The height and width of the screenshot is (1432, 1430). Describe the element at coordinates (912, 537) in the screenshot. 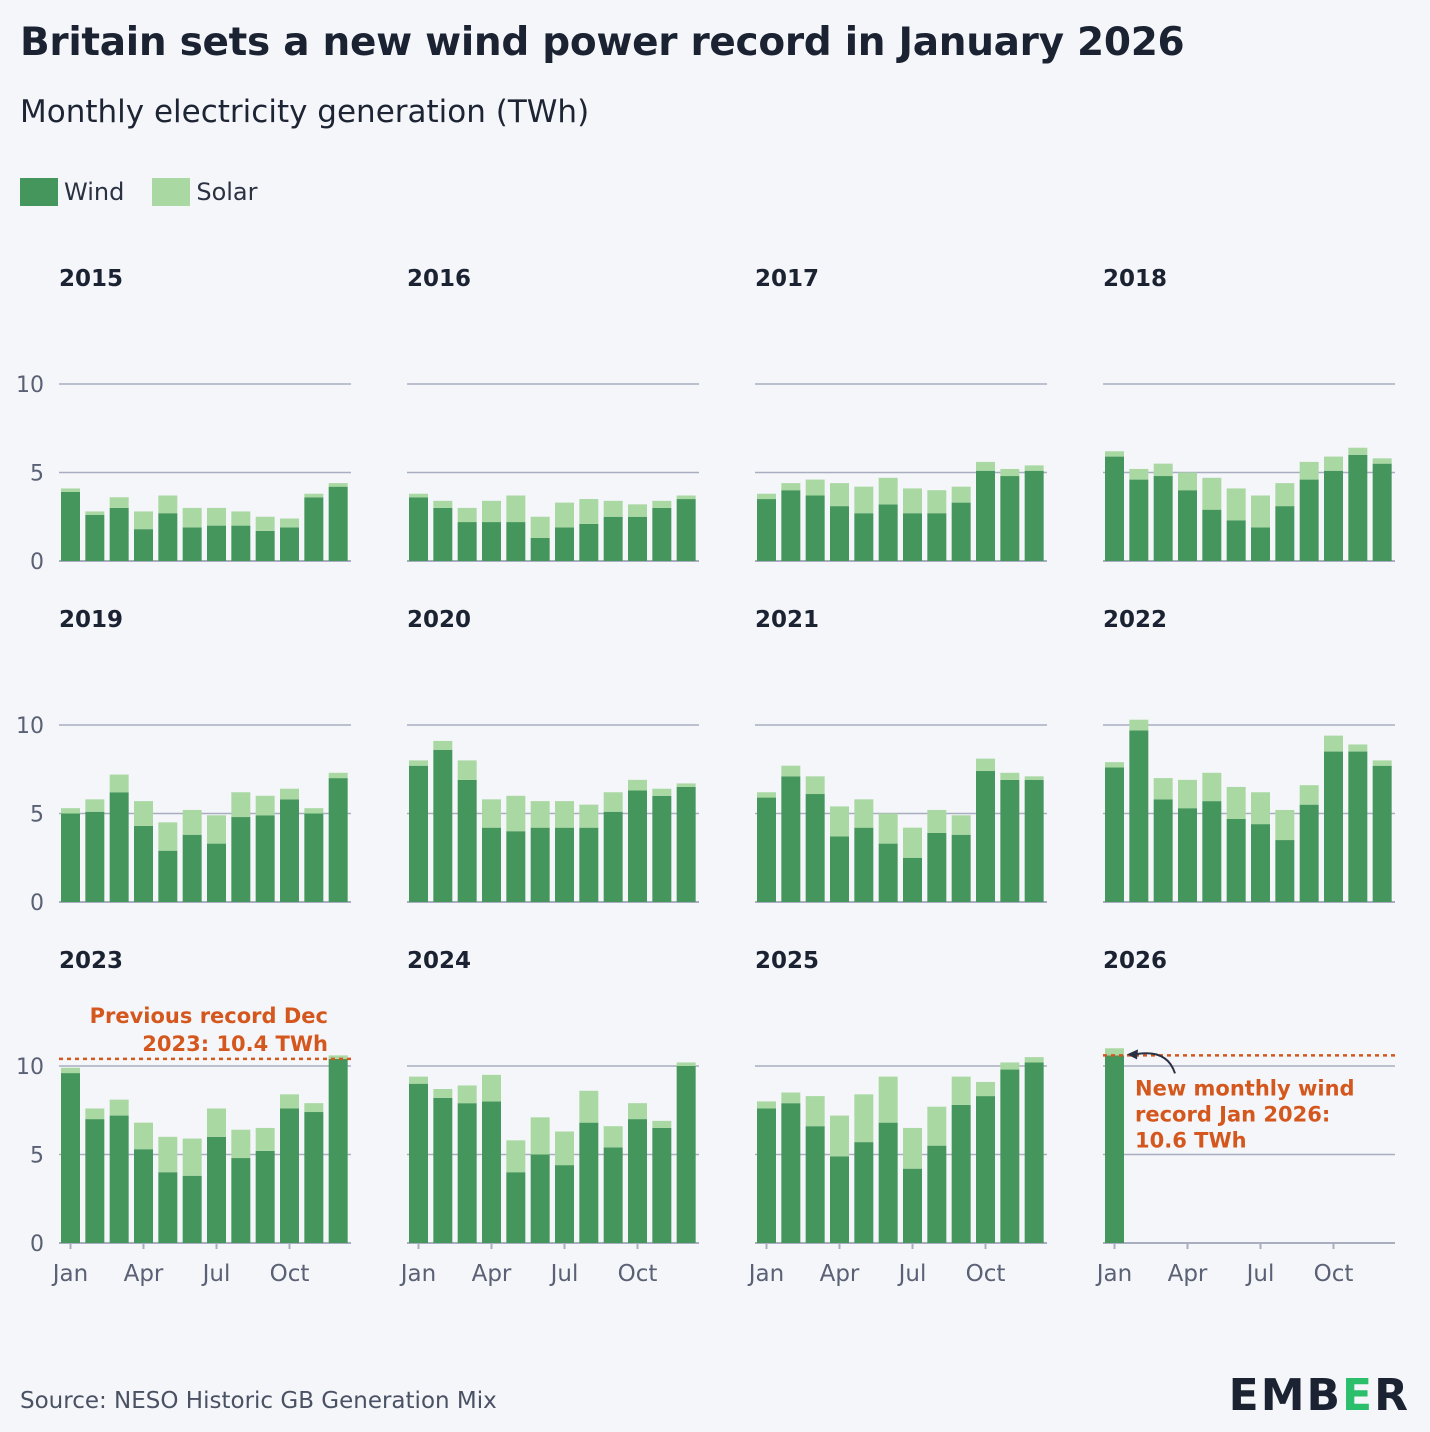

I see `panel-2017-bar-wind-Jul` at that location.